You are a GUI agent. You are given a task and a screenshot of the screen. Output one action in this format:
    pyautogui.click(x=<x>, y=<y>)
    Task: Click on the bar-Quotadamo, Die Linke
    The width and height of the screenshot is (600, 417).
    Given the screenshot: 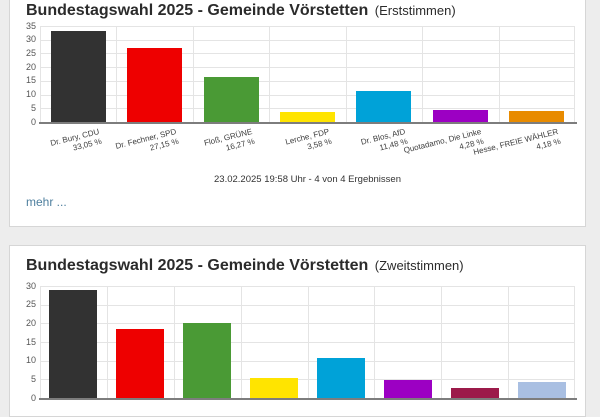 What is the action you would take?
    pyautogui.click(x=460, y=116)
    